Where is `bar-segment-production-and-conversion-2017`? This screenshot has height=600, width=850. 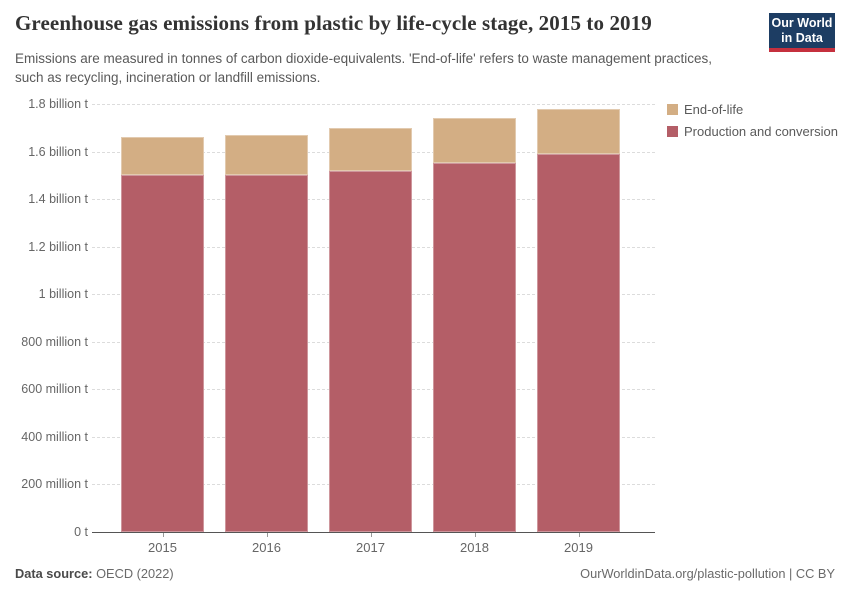 bar-segment-production-and-conversion-2017 is located at coordinates (370, 351).